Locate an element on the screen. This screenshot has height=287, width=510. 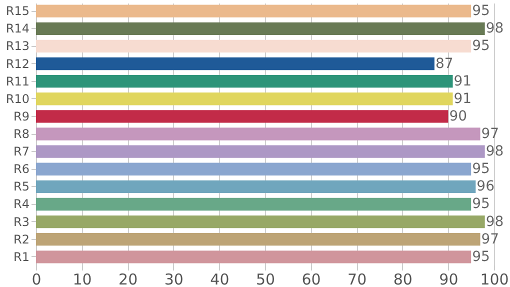
y-tick-label: R2 is located at coordinates (22, 239).